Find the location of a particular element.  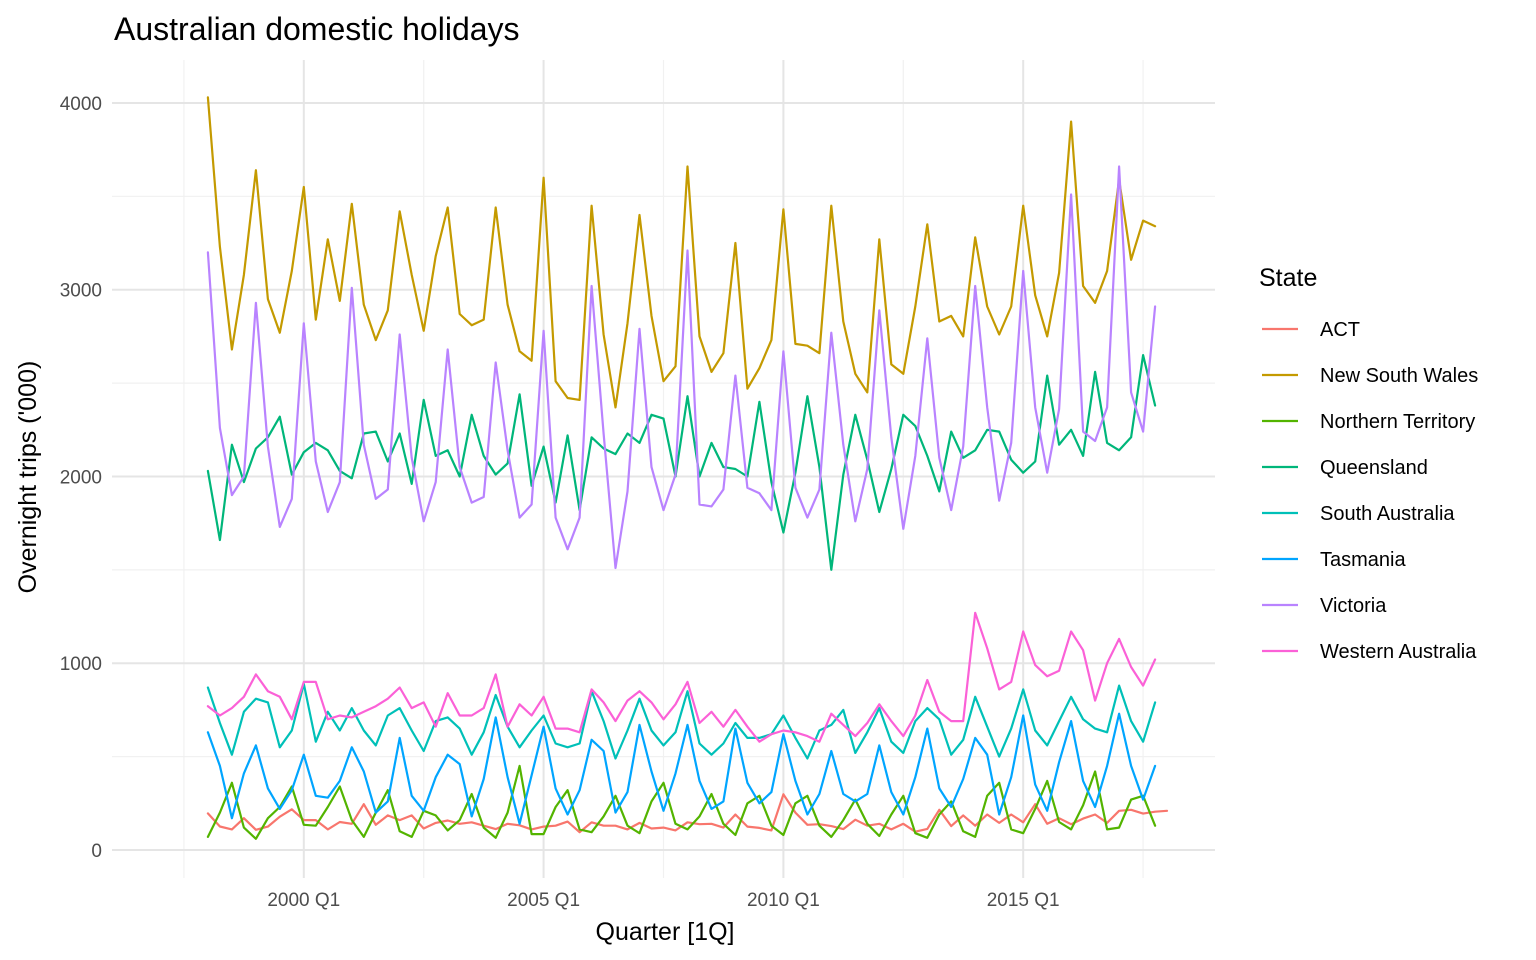

legend-label-northern-territory: Northern Territory is located at coordinates (1397, 422).